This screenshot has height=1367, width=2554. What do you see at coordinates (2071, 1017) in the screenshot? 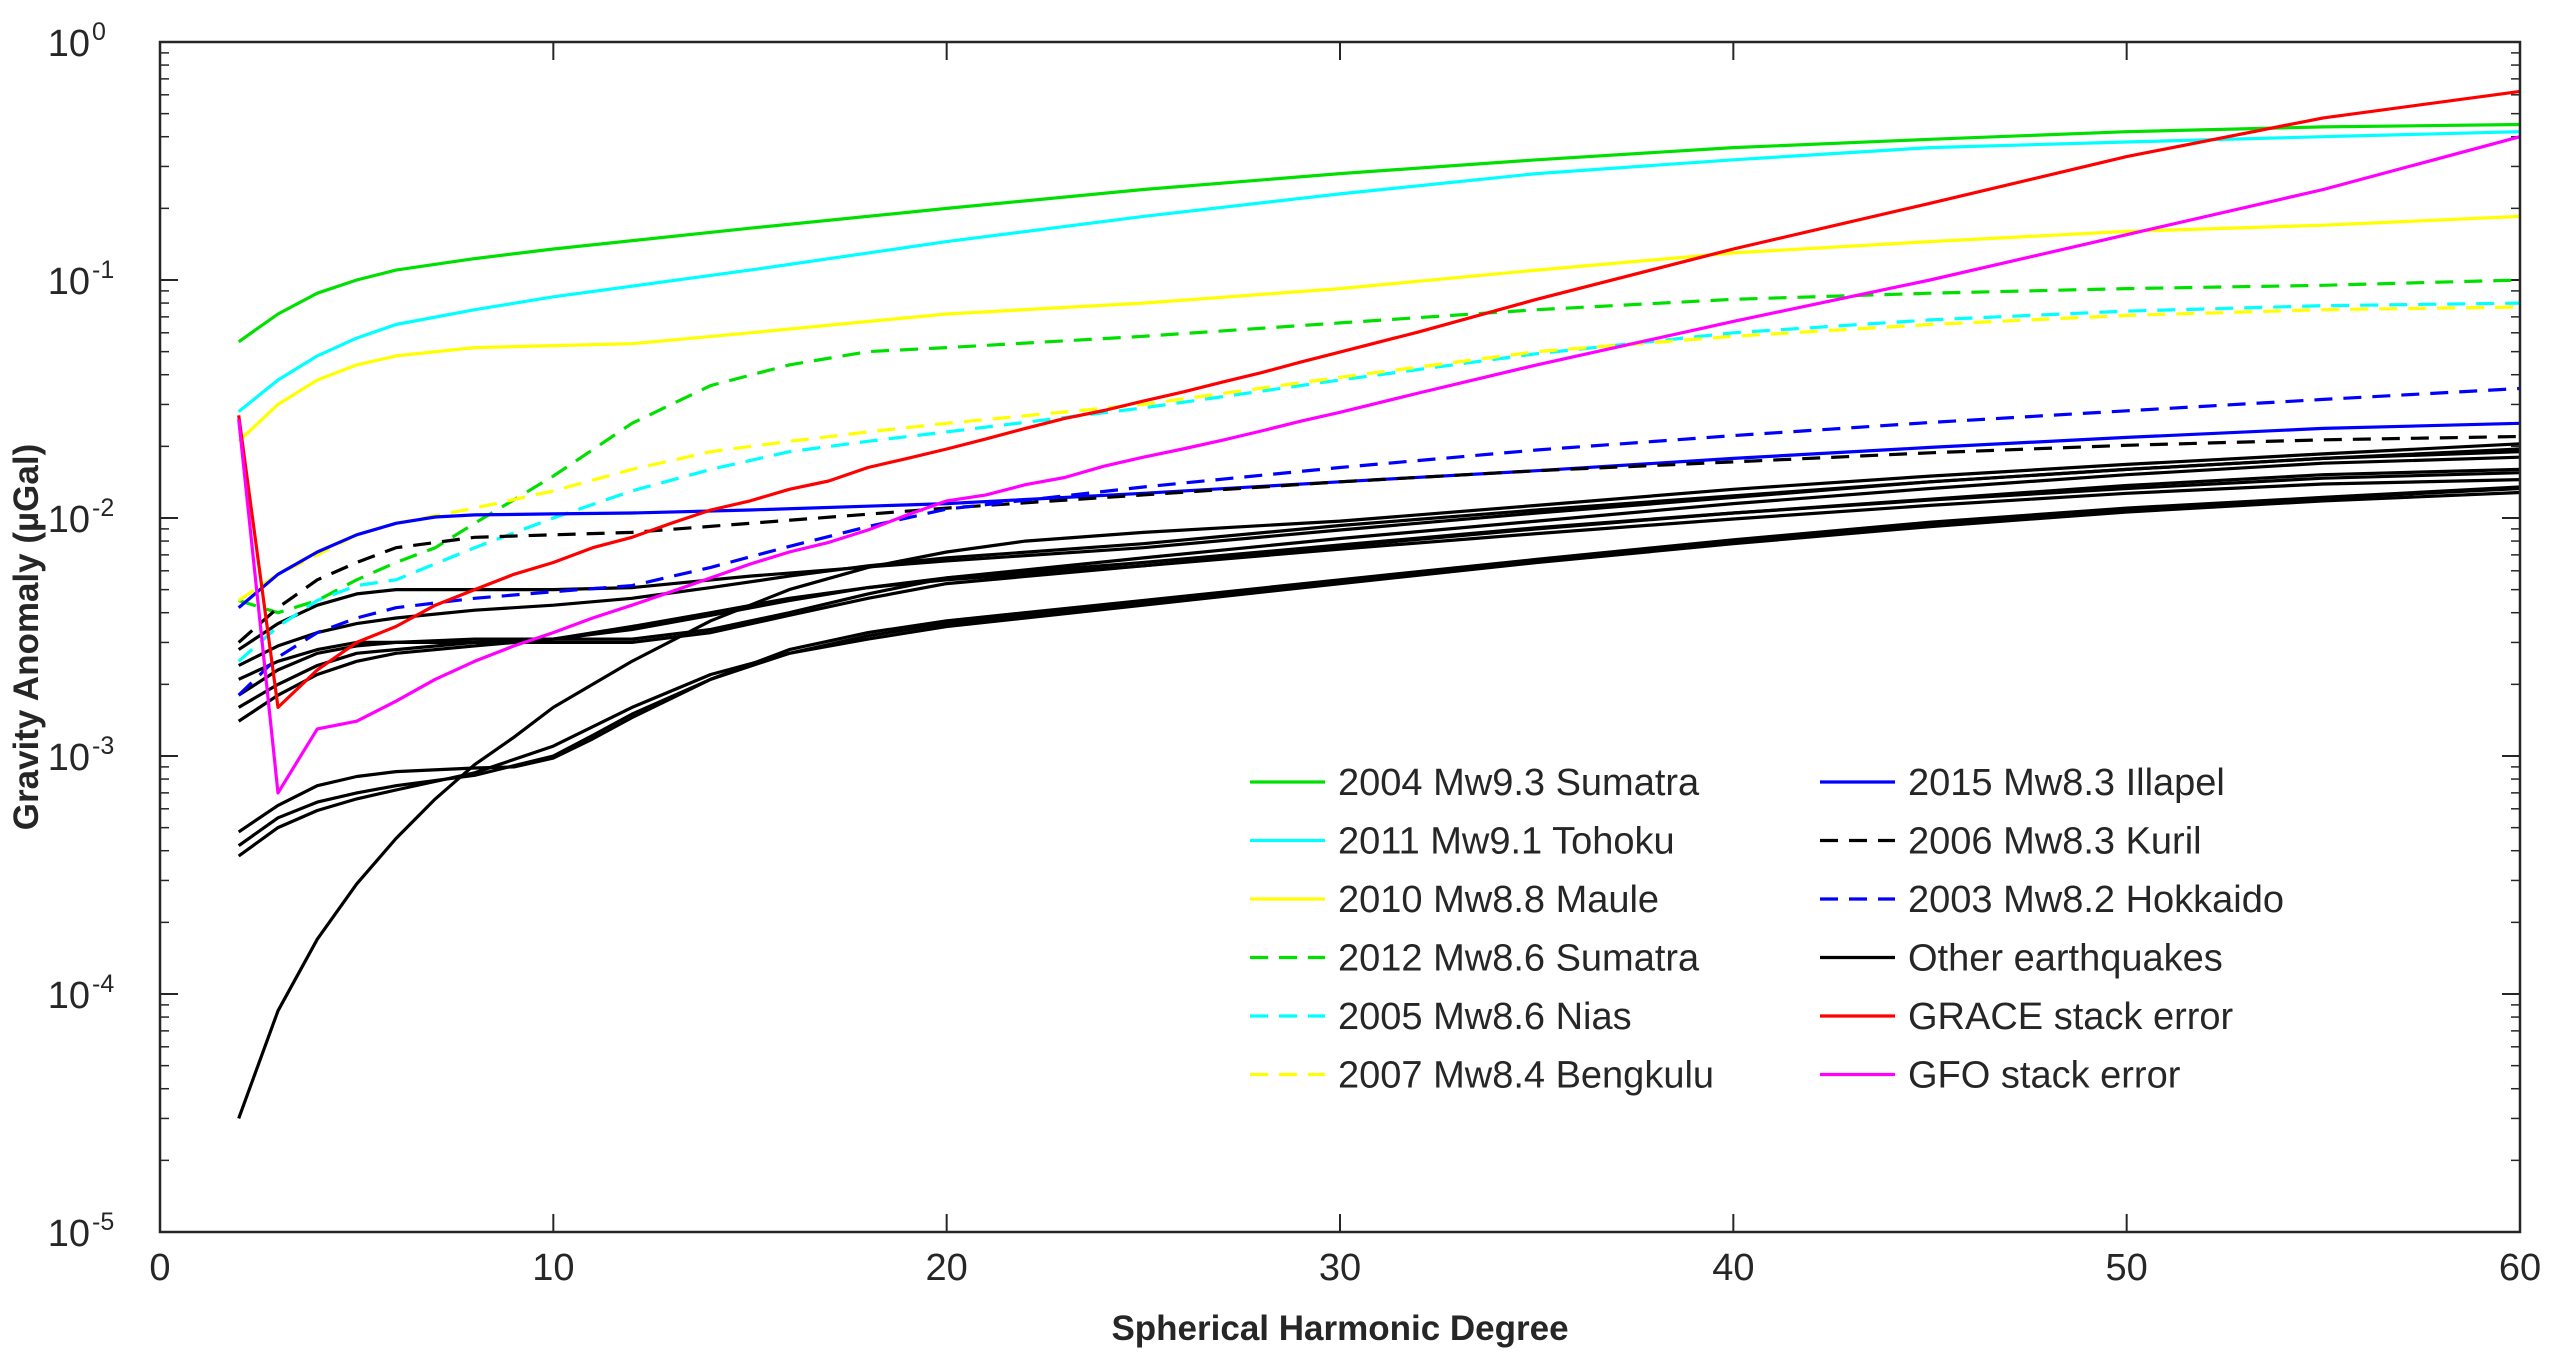
I see `legend-label: GRACE stack error` at bounding box center [2071, 1017].